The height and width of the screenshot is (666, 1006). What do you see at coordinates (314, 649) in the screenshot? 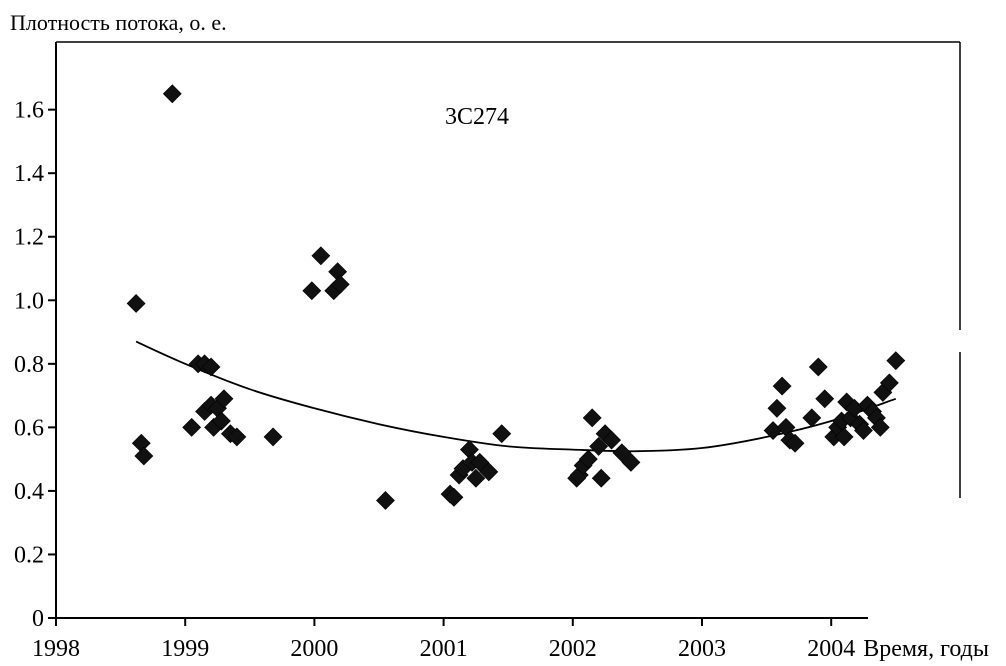
I see `x-tick-label: 2000` at bounding box center [314, 649].